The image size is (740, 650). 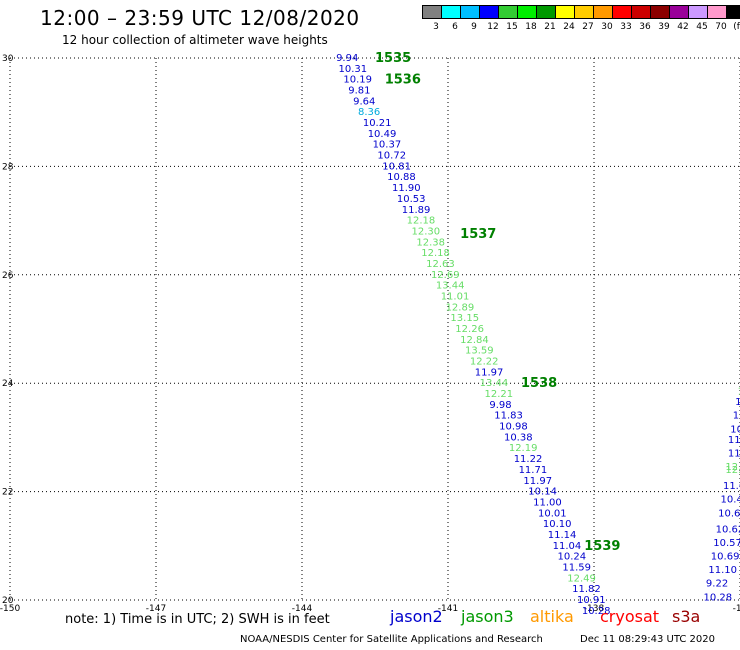 I want to click on swh-value-label: 10.21, so click(x=377, y=123).